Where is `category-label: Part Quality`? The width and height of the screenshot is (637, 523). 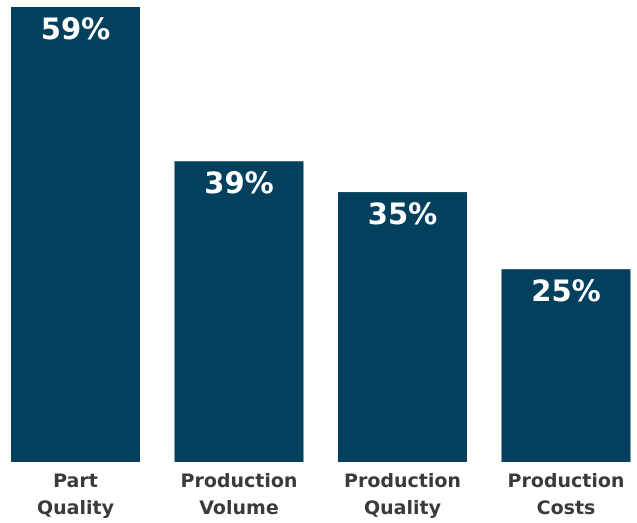
category-label: Part Quality is located at coordinates (76, 494).